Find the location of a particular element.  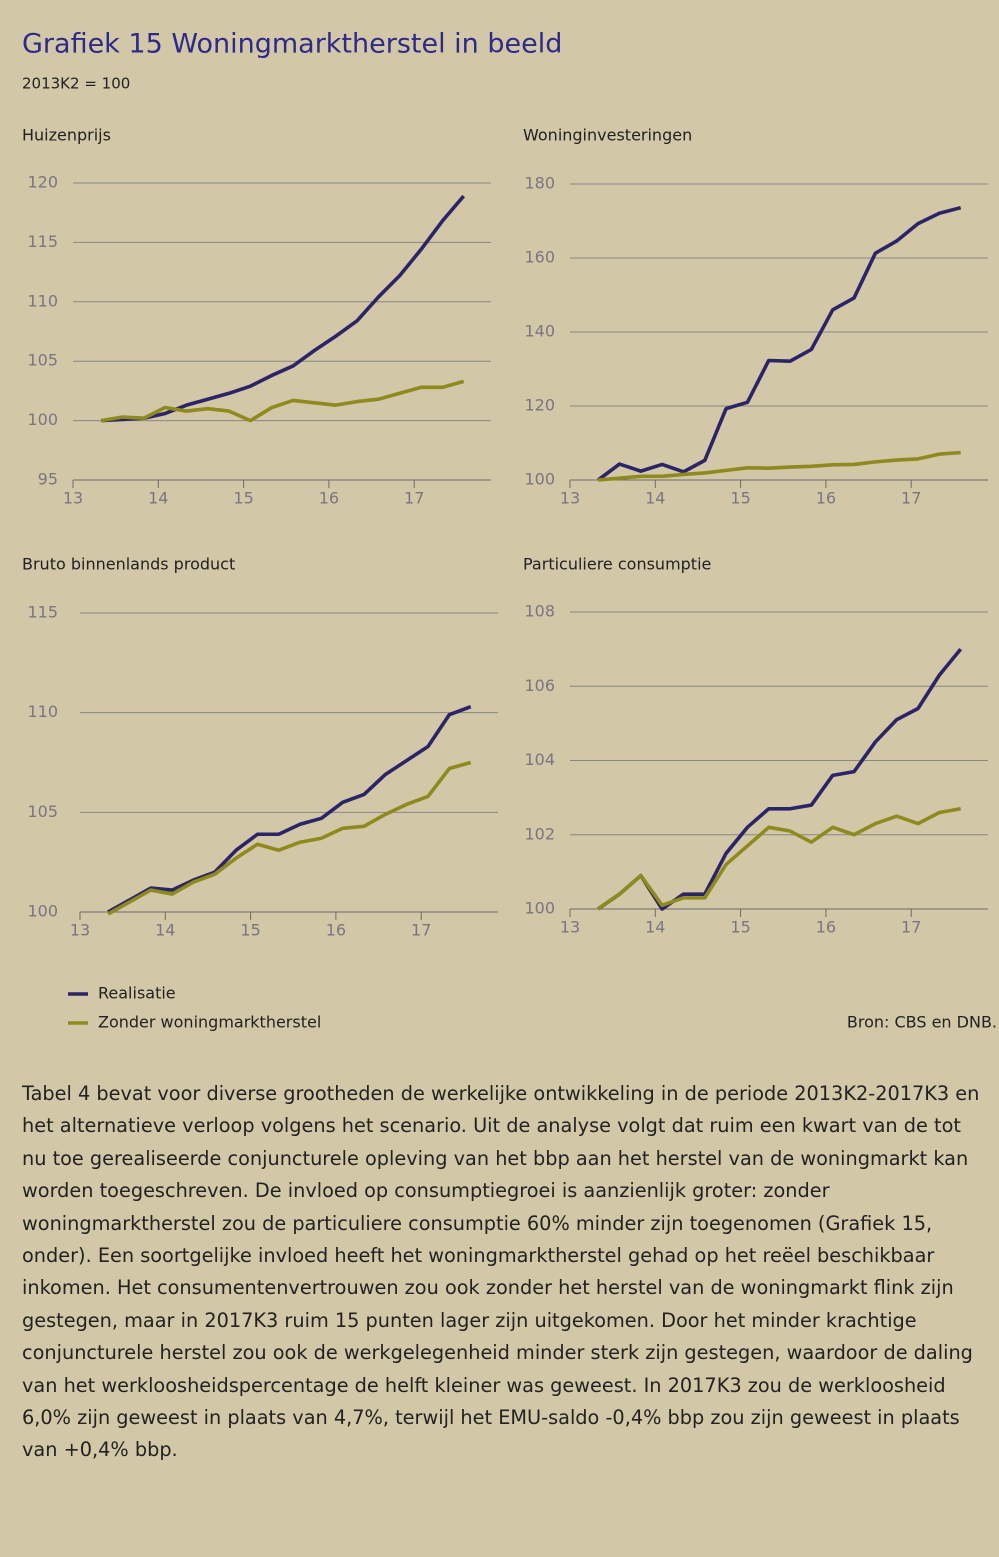

figure-title: Grafiek 15 Woningmarktherstel in beeld is located at coordinates (292, 44).